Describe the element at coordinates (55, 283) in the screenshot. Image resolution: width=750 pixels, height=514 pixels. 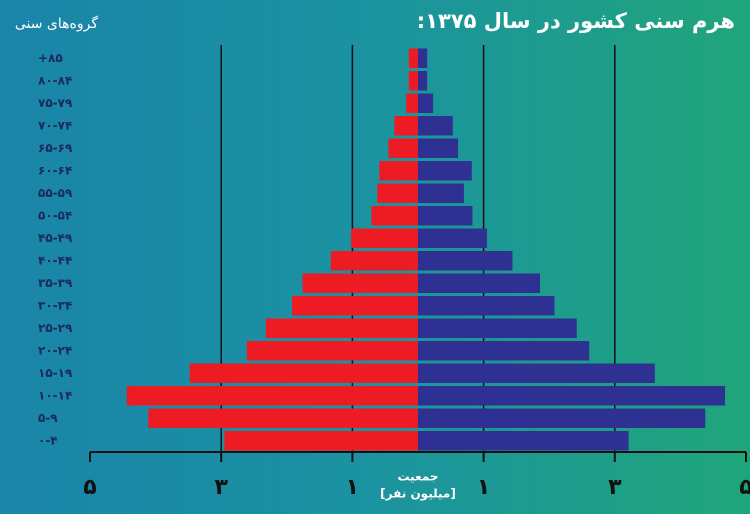
I see `y-tick-label: ۳۵-۳۹` at that location.